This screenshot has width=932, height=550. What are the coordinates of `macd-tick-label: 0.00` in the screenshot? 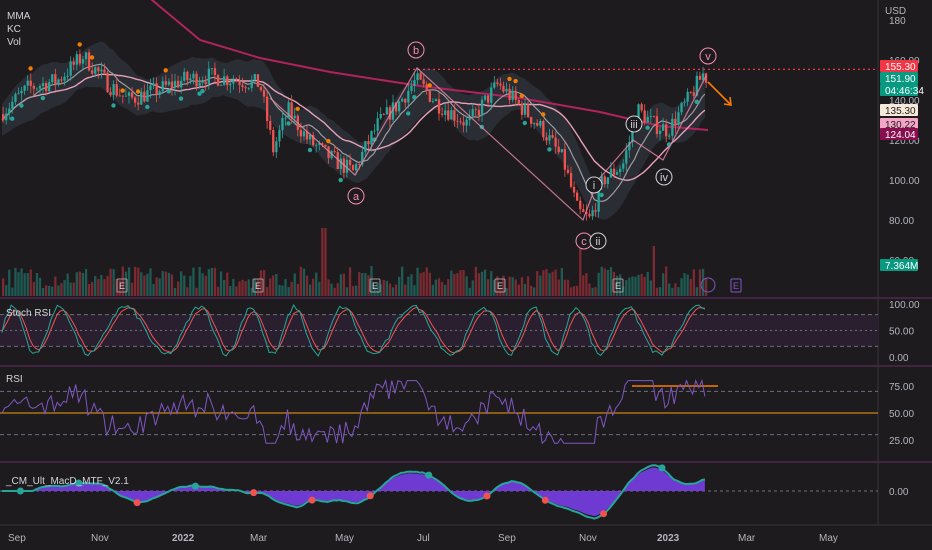 It's located at (899, 492).